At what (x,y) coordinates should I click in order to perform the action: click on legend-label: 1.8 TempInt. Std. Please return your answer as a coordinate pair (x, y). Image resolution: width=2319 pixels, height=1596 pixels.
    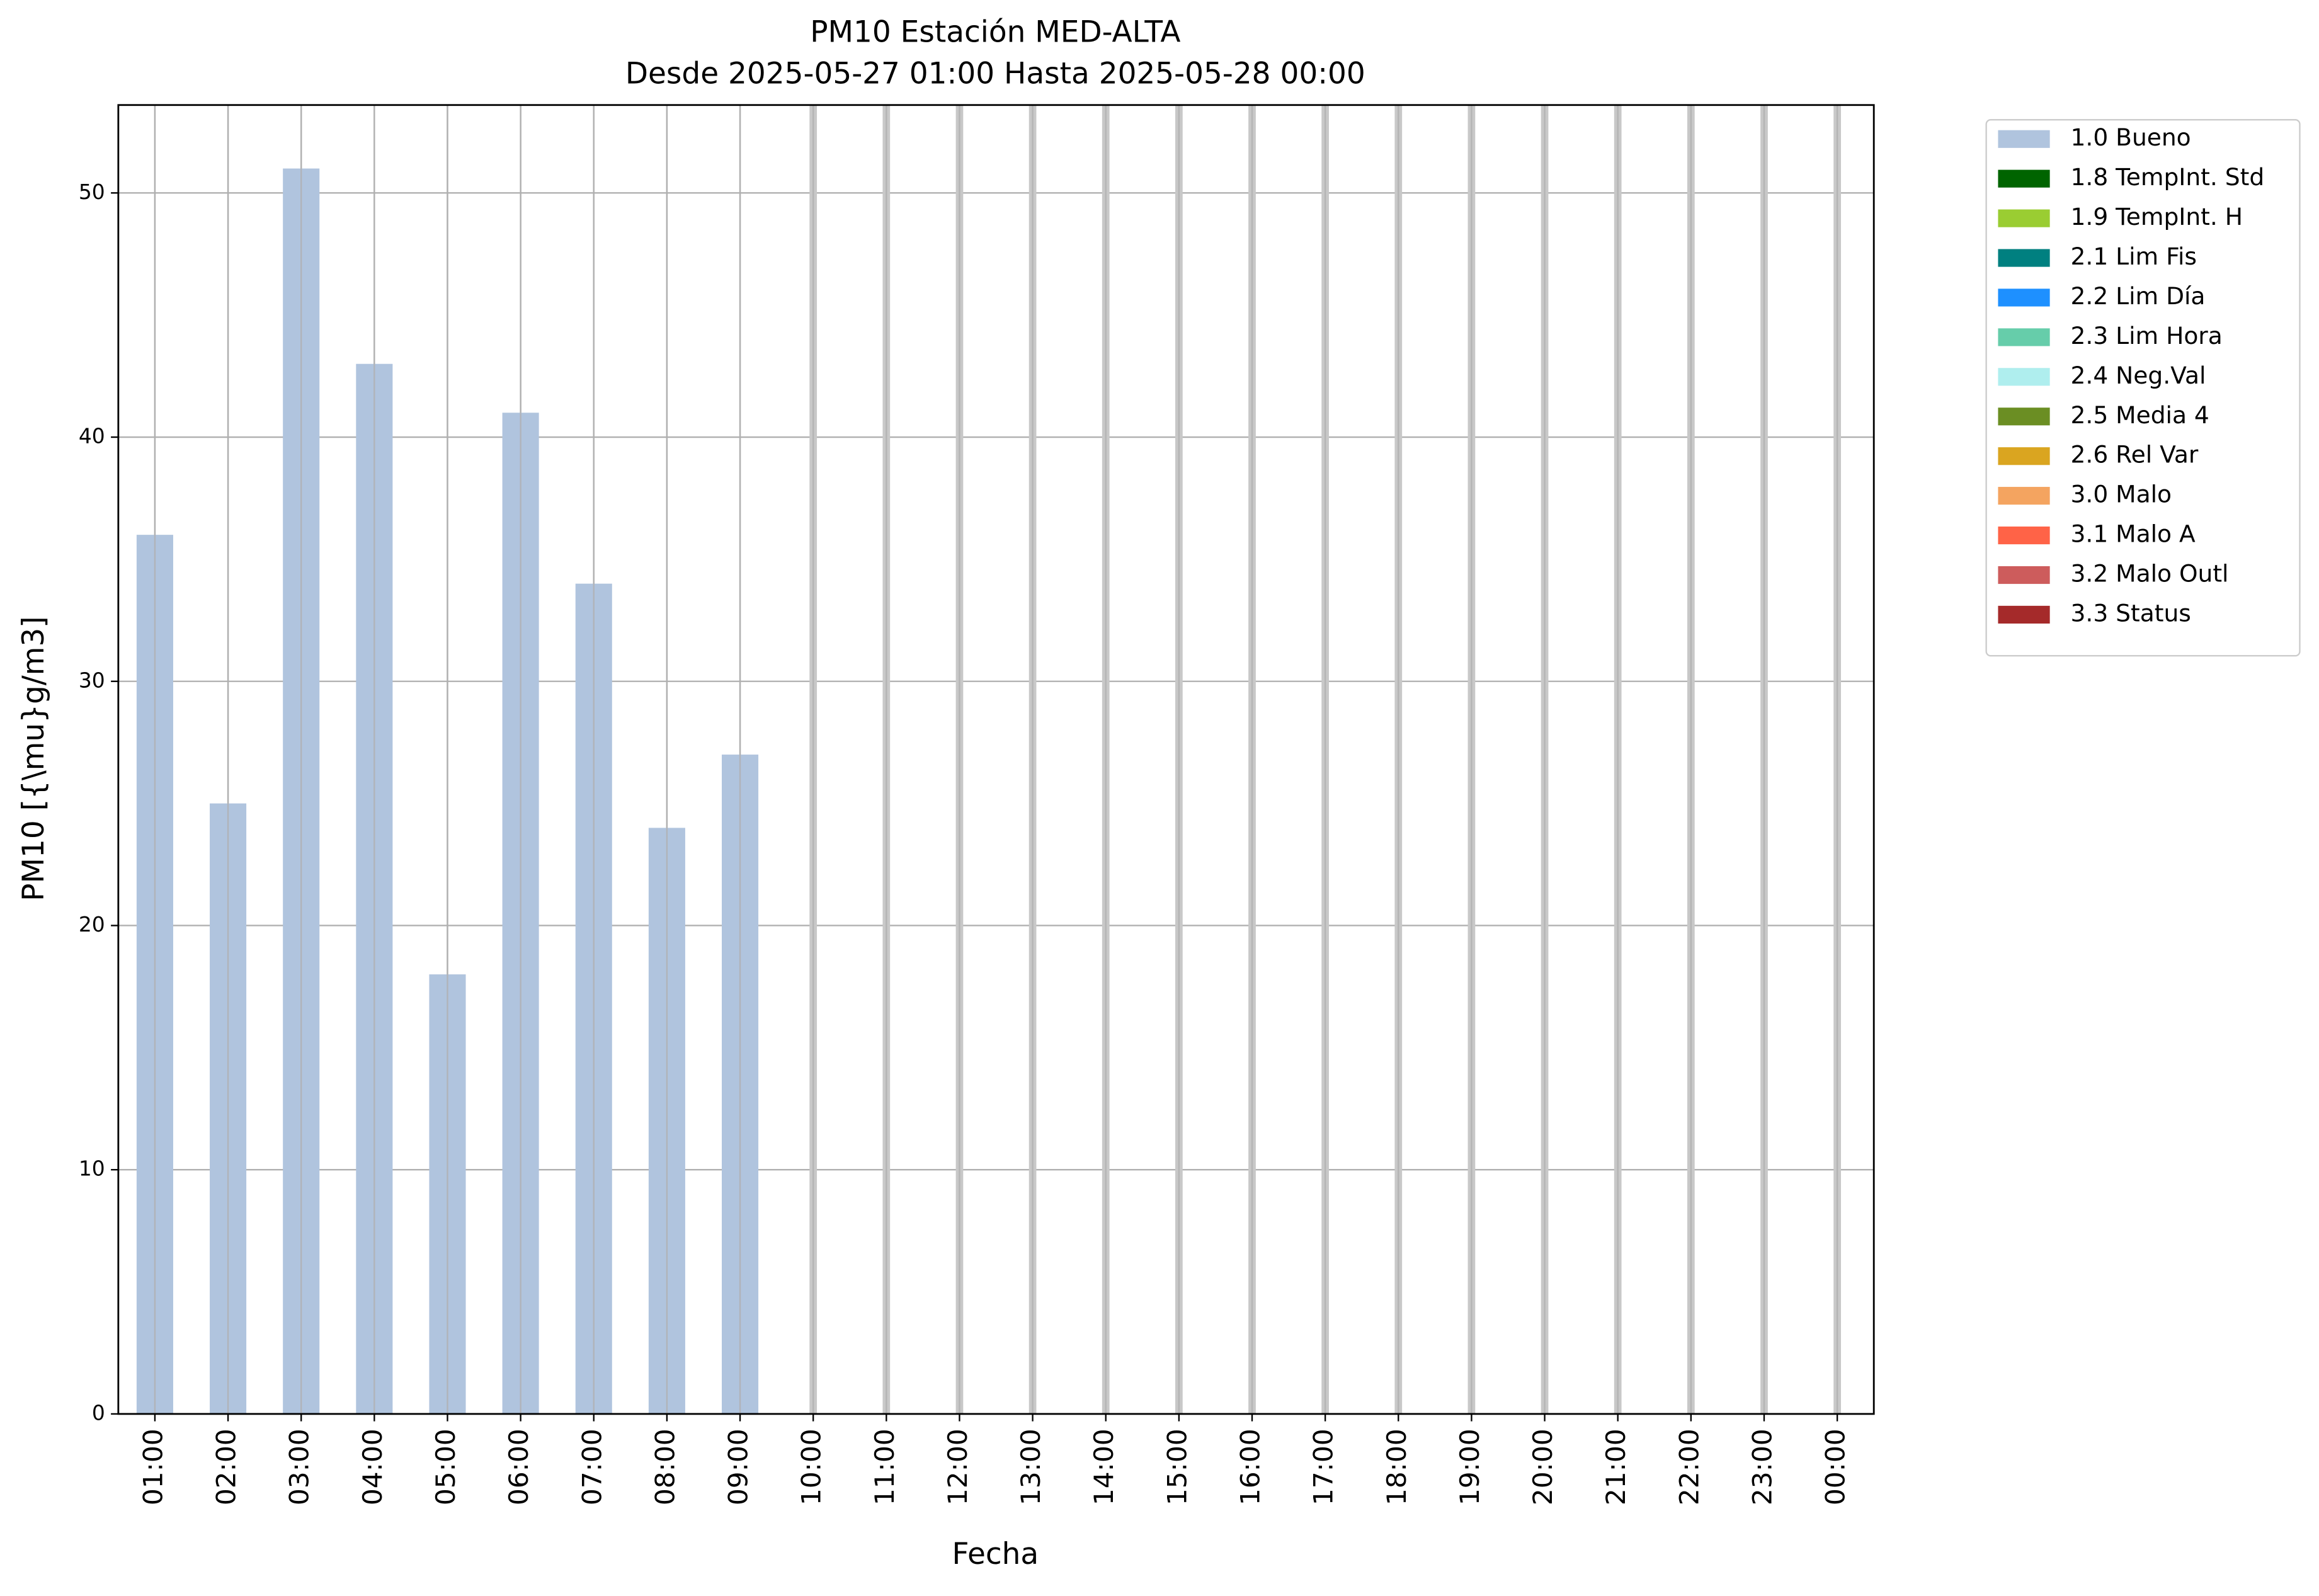
    Looking at the image, I should click on (2168, 177).